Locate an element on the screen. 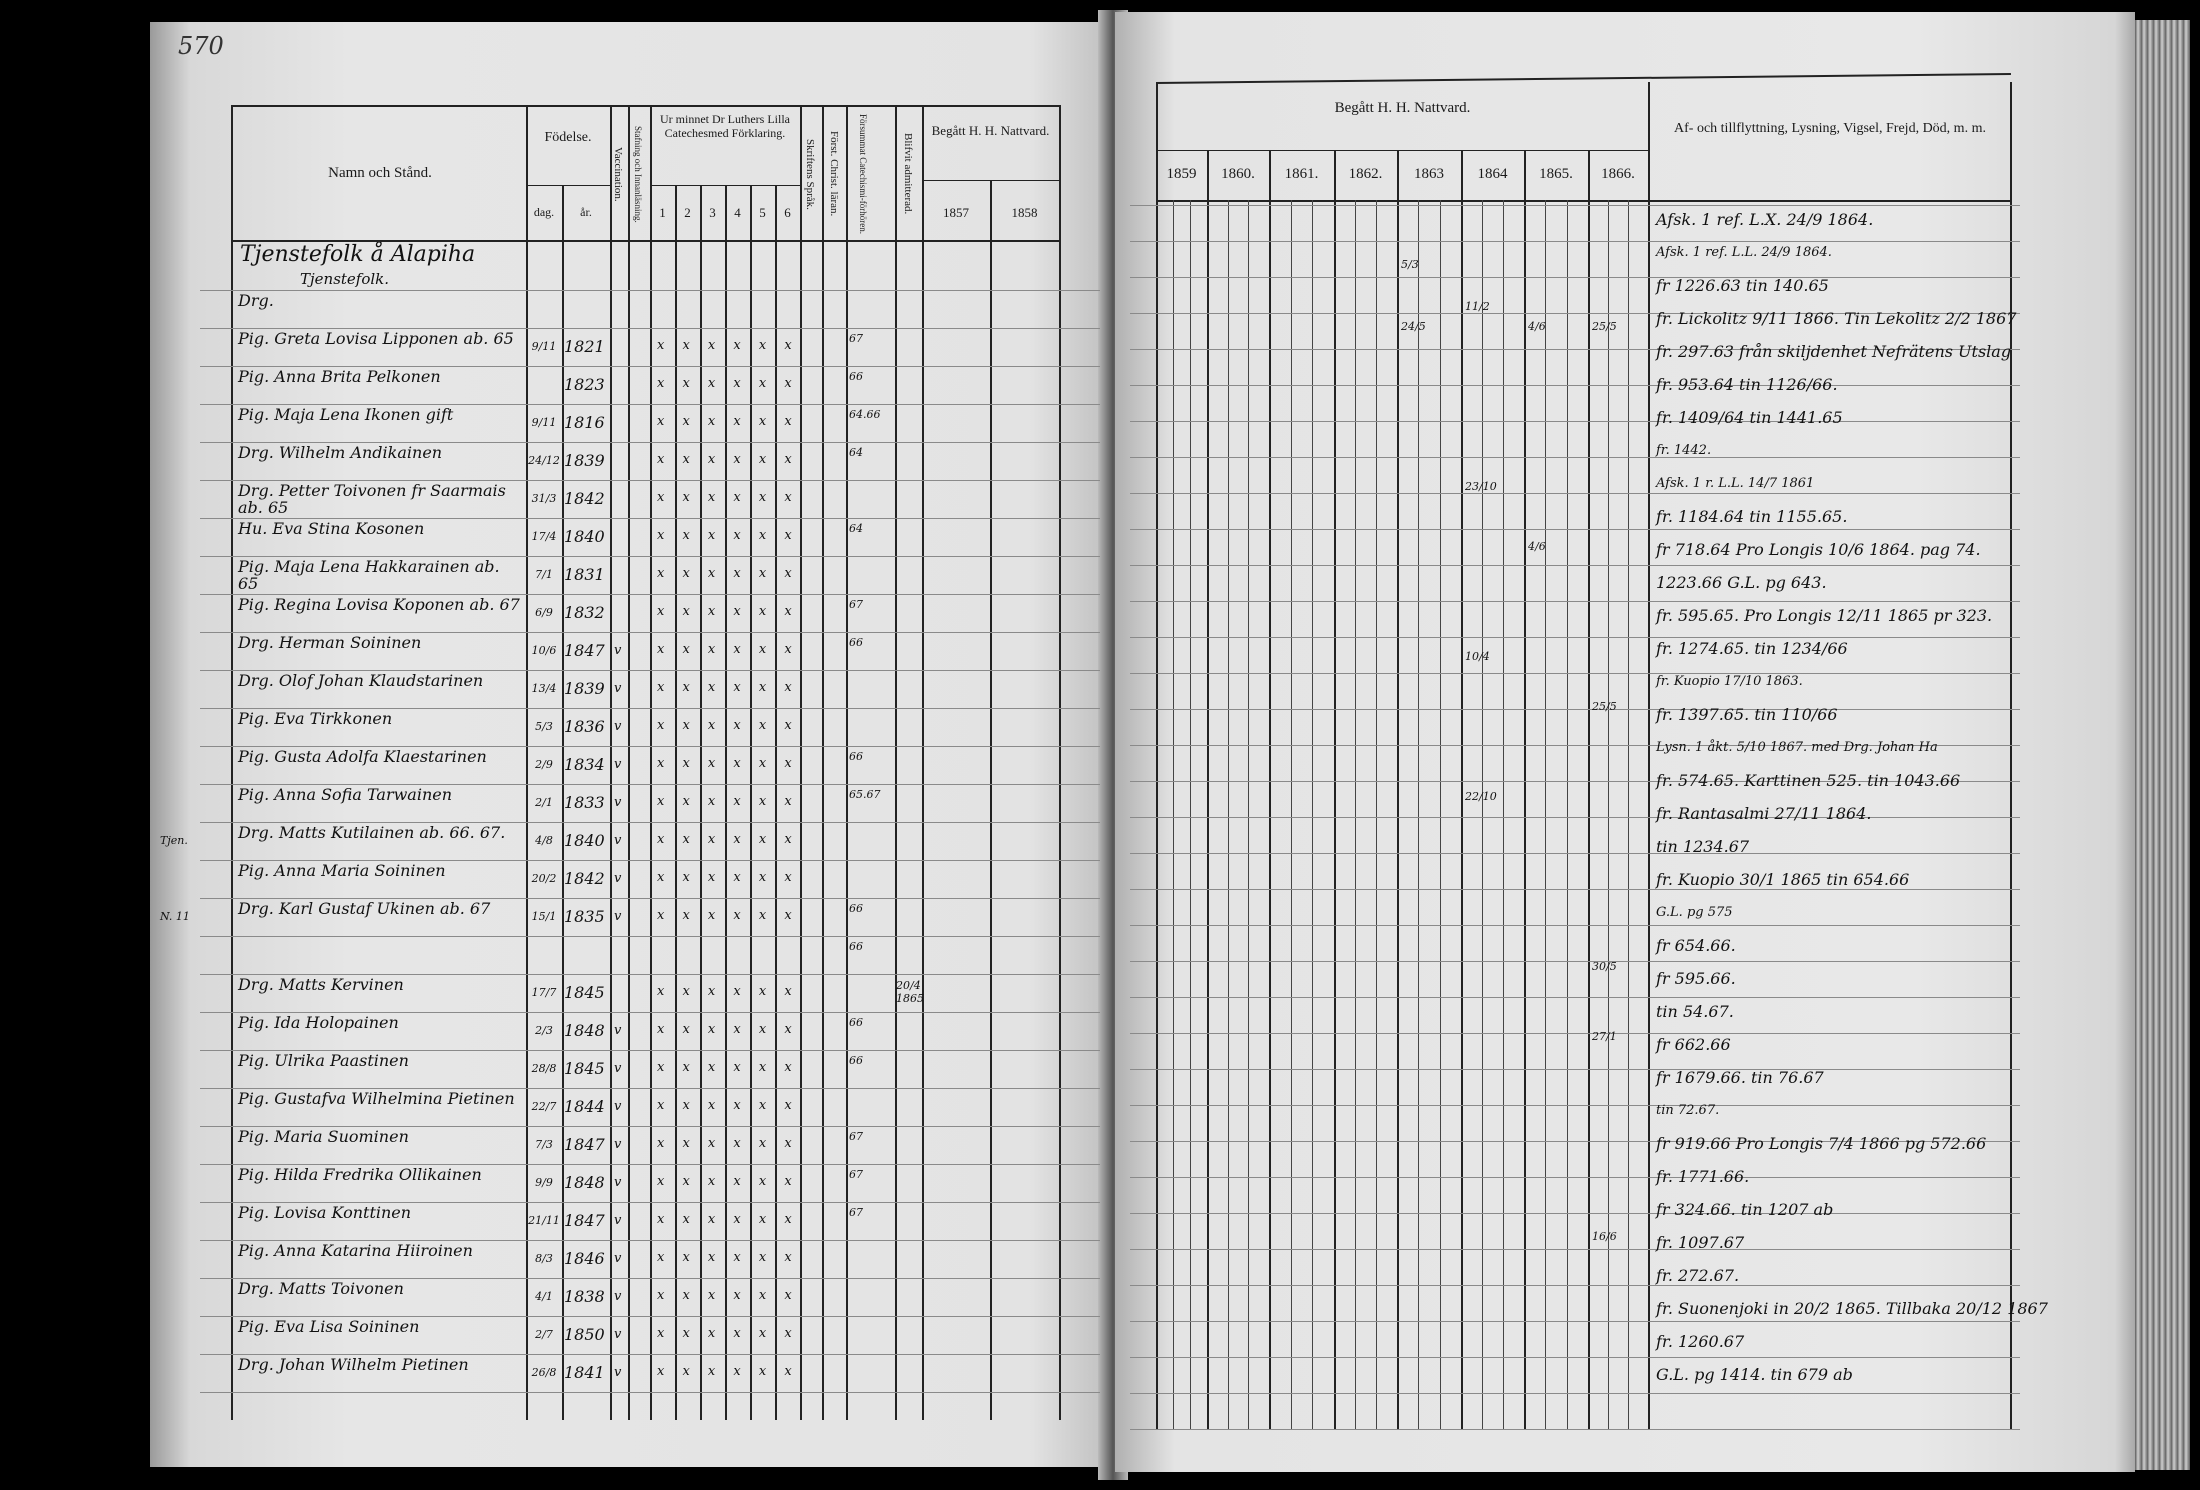  header-catechism-col-1: 1 is located at coordinates (662, 212).